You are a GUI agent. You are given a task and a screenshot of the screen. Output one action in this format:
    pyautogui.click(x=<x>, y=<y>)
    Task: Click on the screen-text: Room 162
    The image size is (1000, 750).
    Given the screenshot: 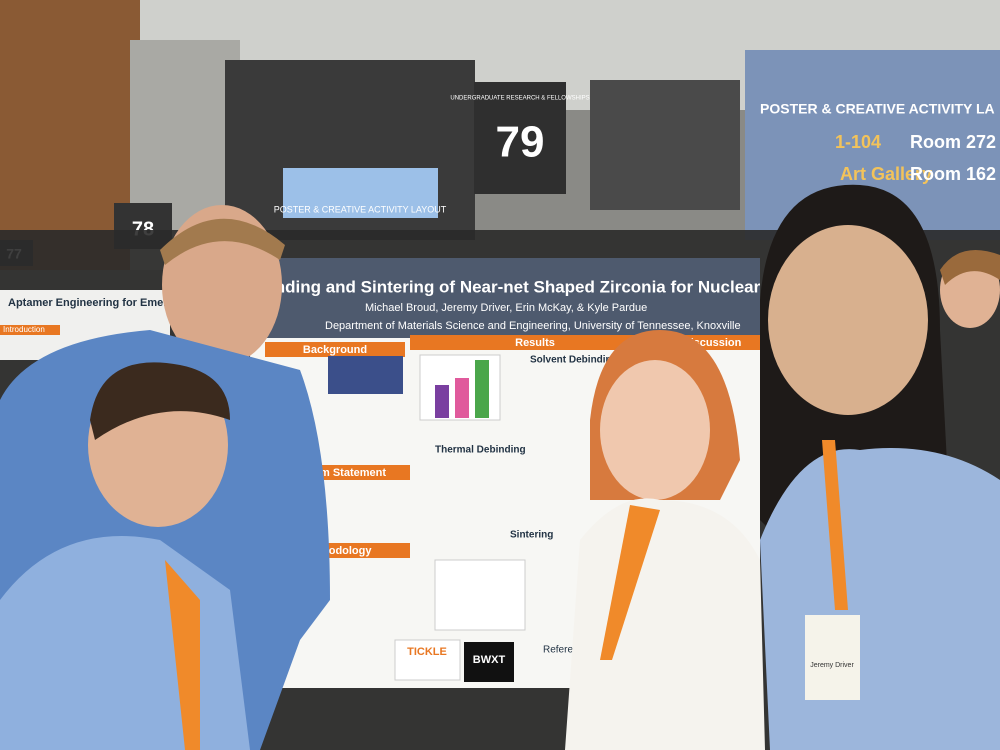 What is the action you would take?
    pyautogui.click(x=953, y=174)
    